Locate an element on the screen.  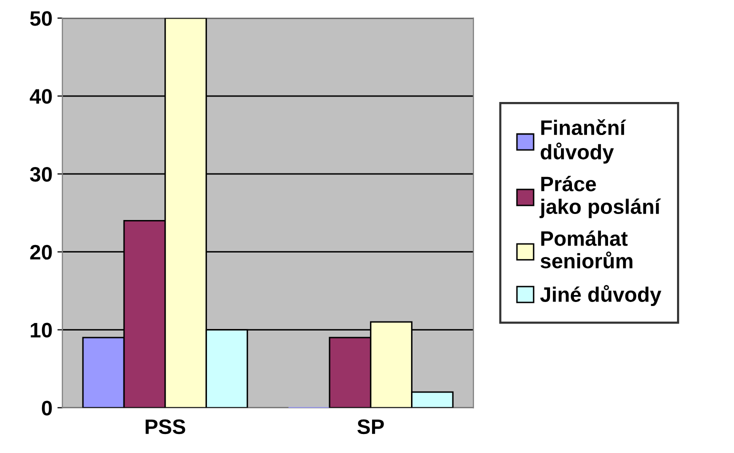
legend-label: Pomáhat seniorům is located at coordinates (586, 249).